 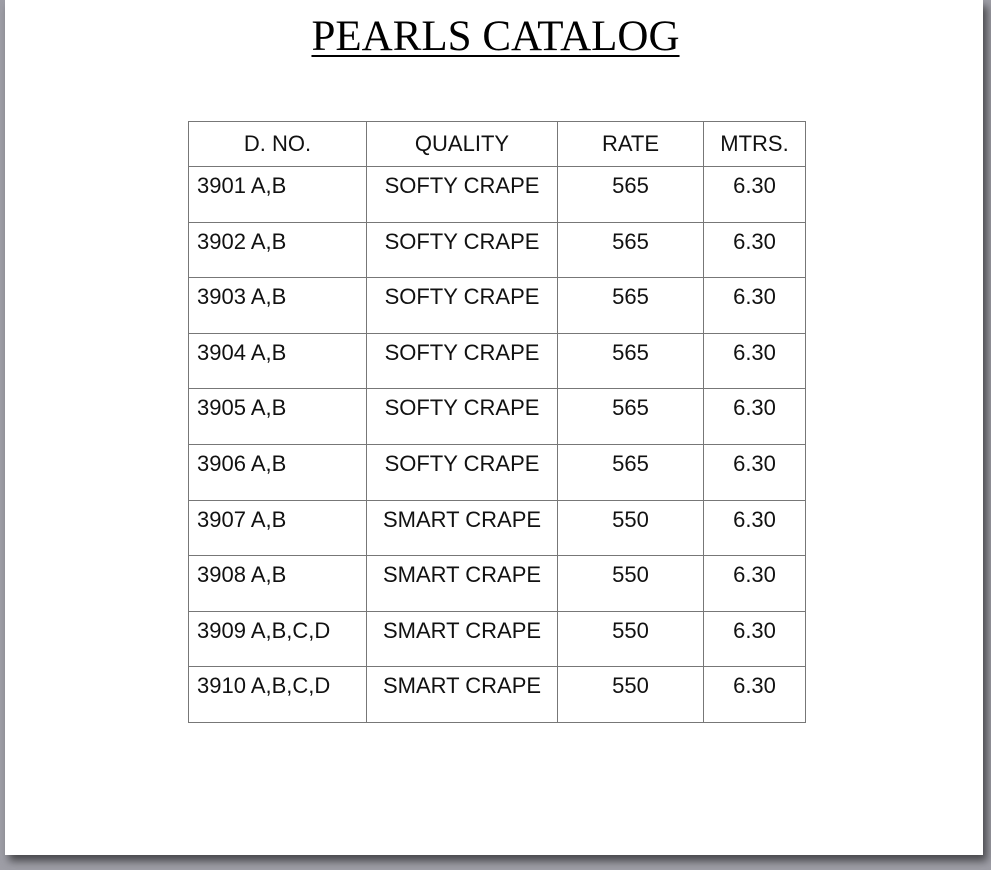 What do you see at coordinates (462, 144) in the screenshot?
I see `column-header: QUALITY` at bounding box center [462, 144].